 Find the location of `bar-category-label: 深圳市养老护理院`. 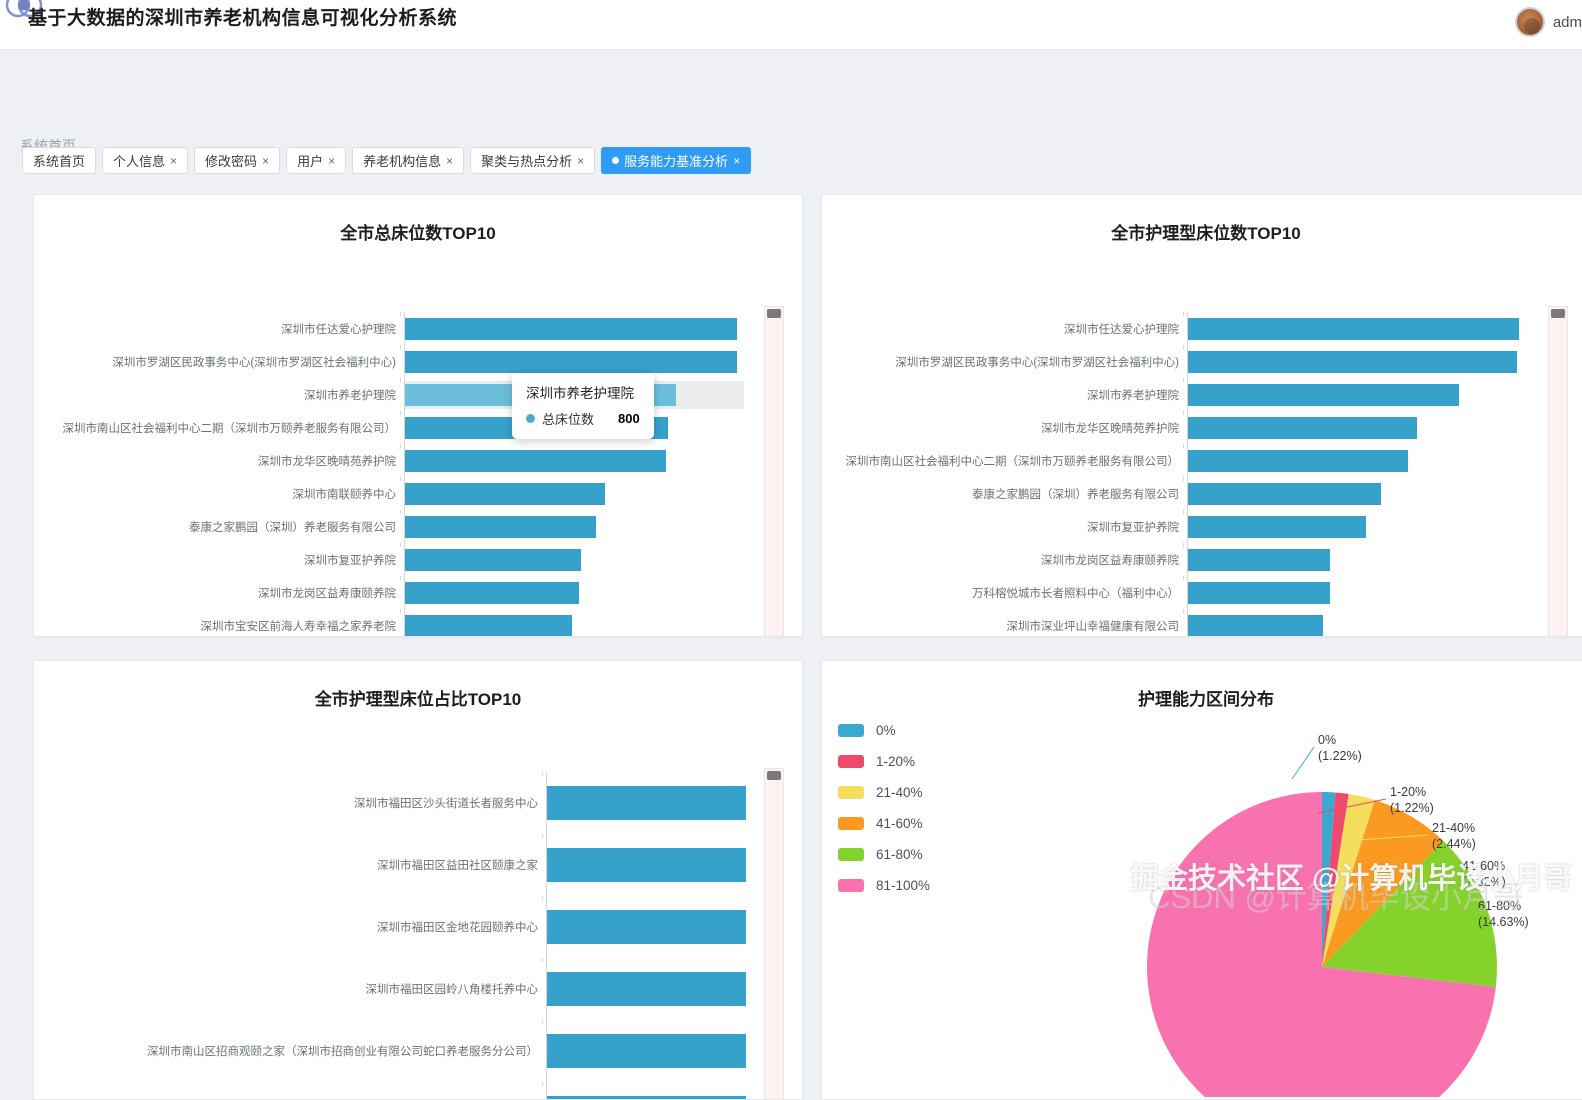

bar-category-label: 深圳市养老护理院 is located at coordinates (350, 395).